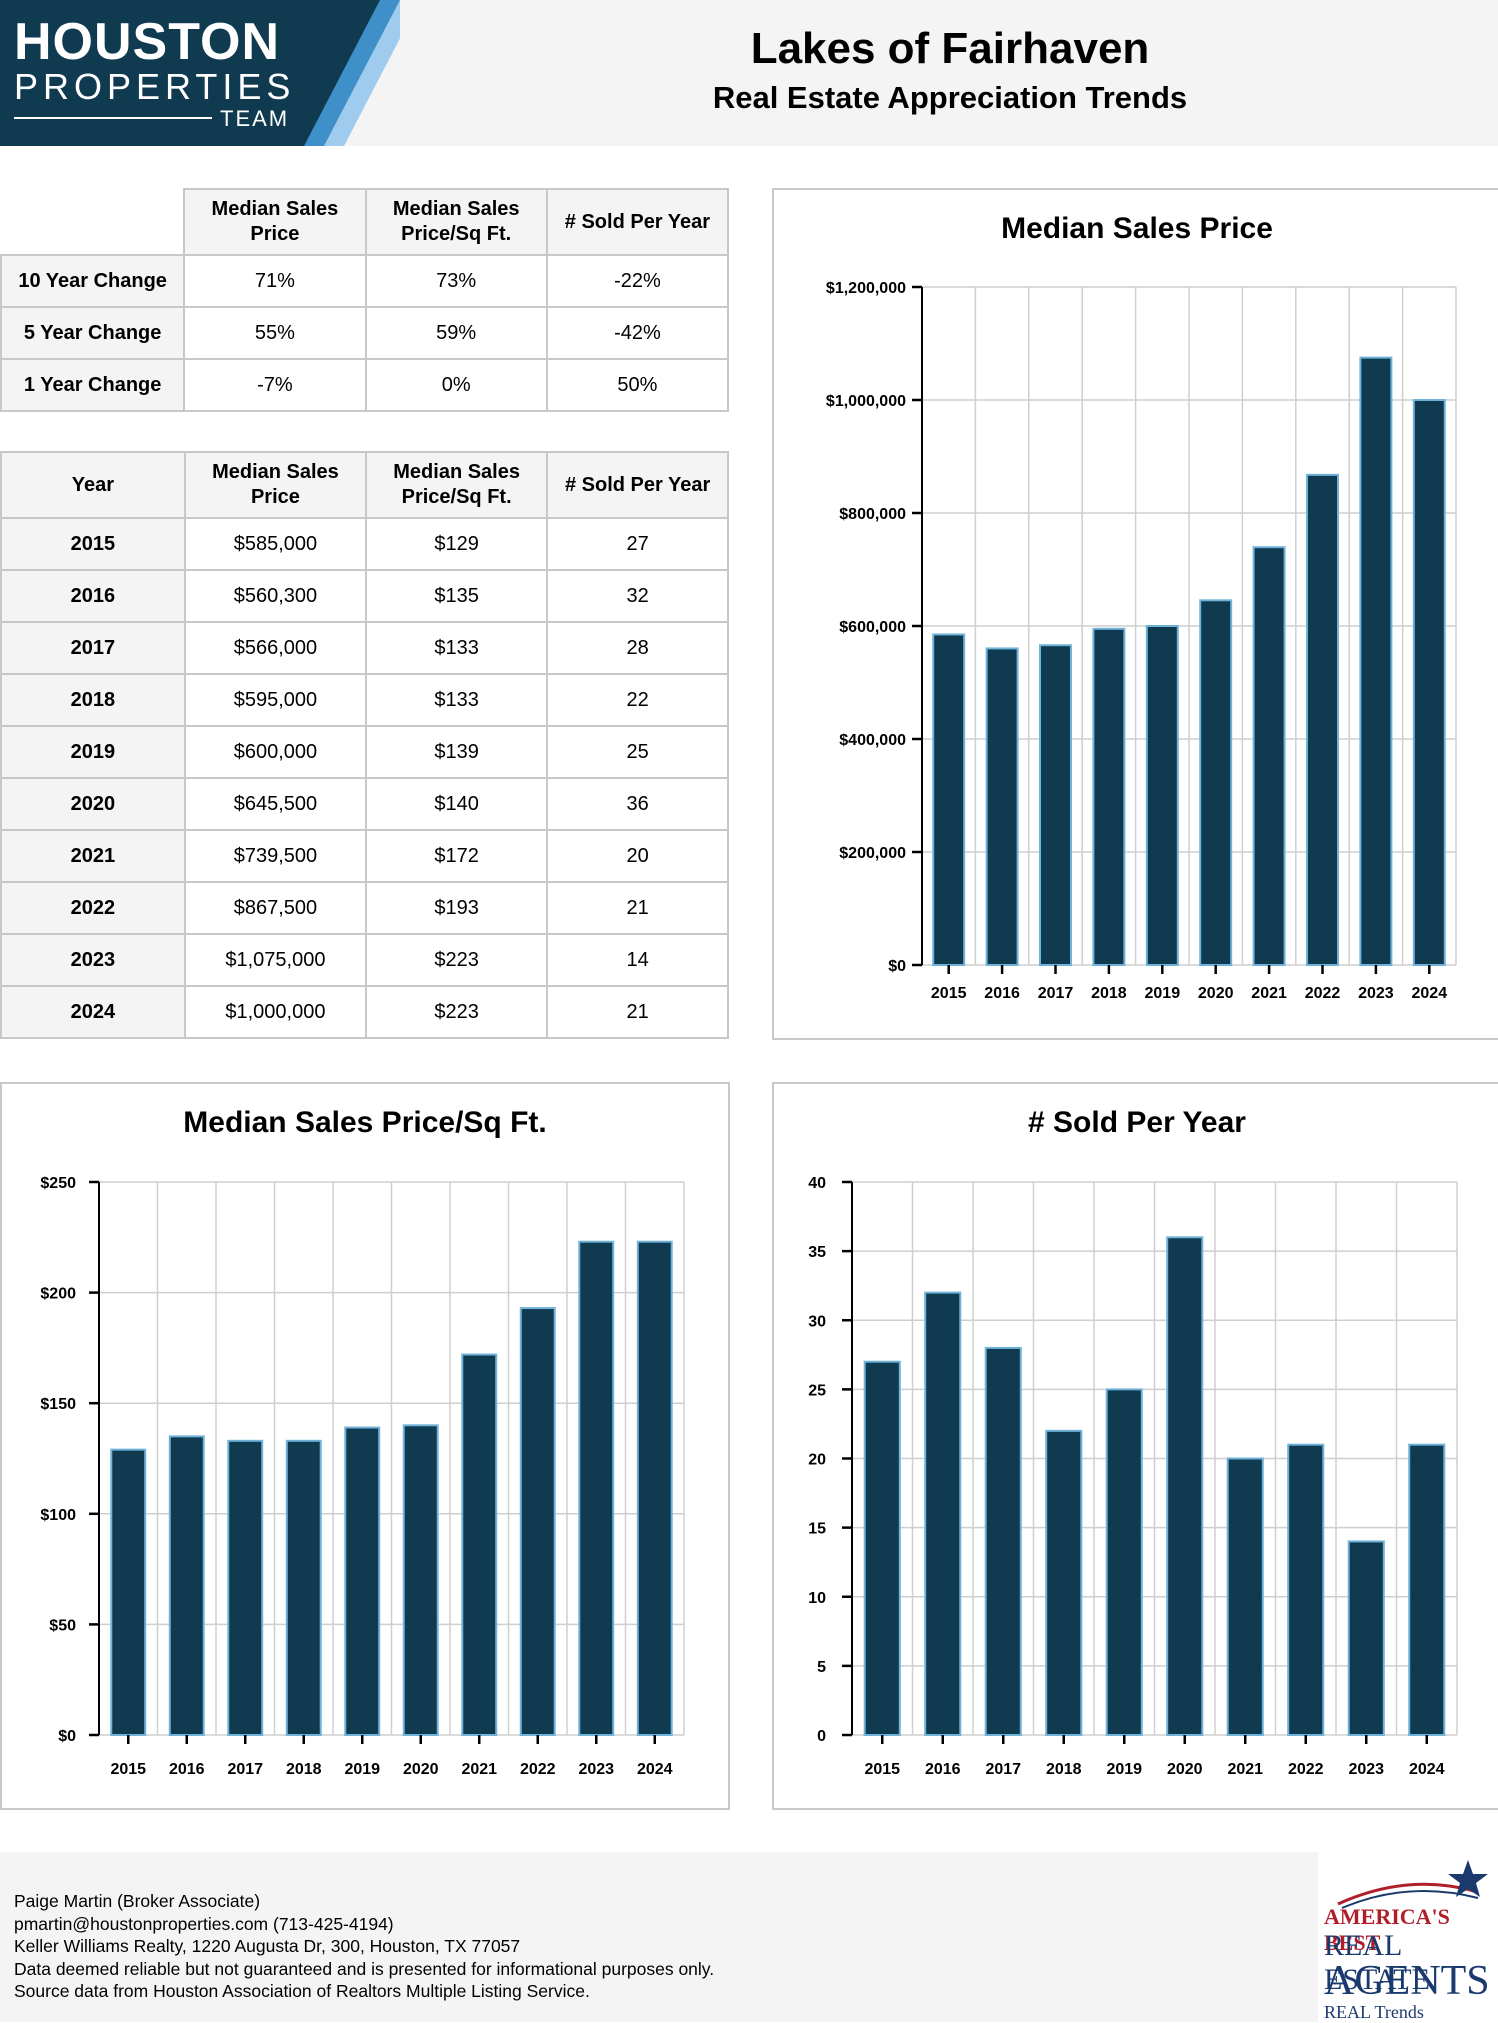 This screenshot has height=2023, width=1498. I want to click on x-tick-label: 2019, so click(1163, 993).